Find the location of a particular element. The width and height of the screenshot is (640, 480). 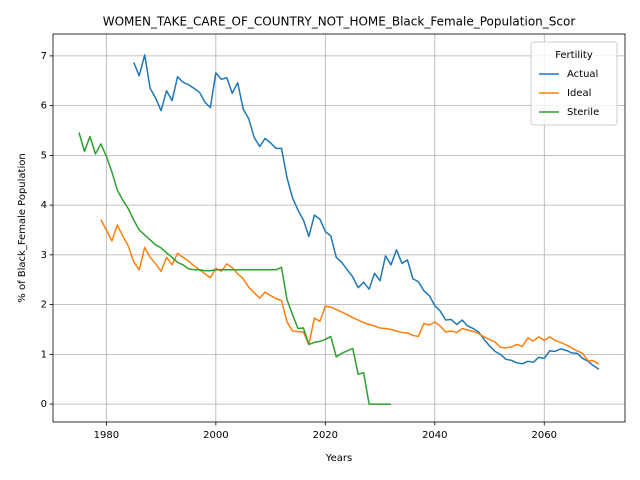

y-tick-label: 4 is located at coordinates (44, 205).